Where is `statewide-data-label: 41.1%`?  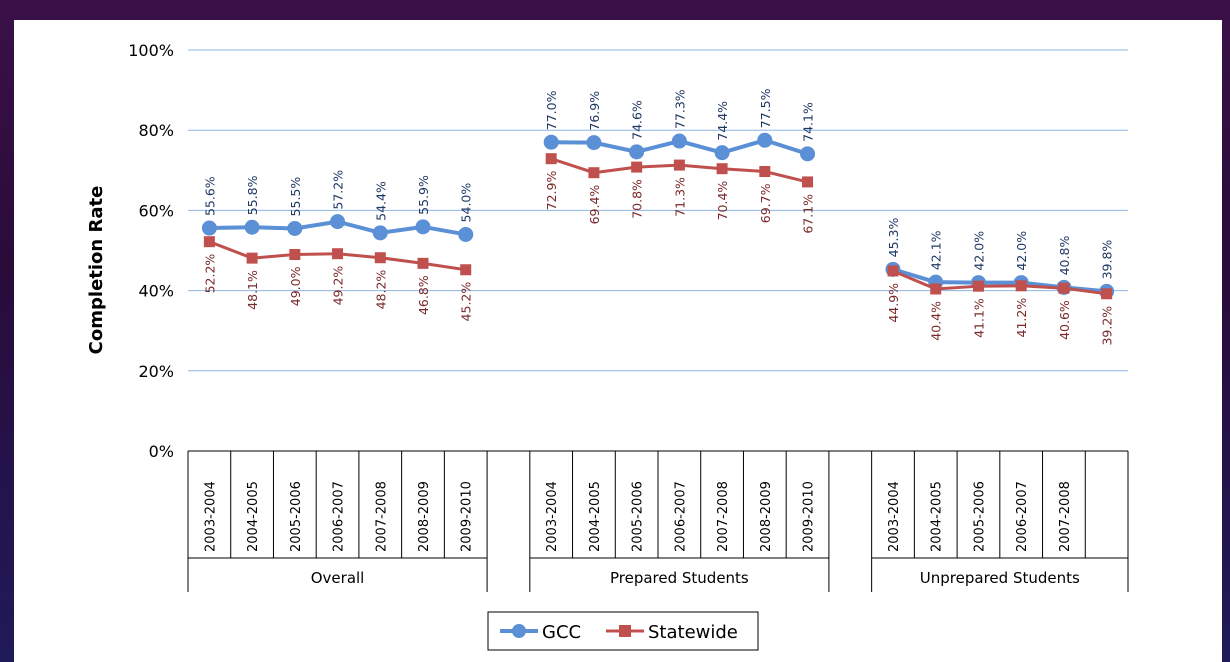 statewide-data-label: 41.1% is located at coordinates (978, 318).